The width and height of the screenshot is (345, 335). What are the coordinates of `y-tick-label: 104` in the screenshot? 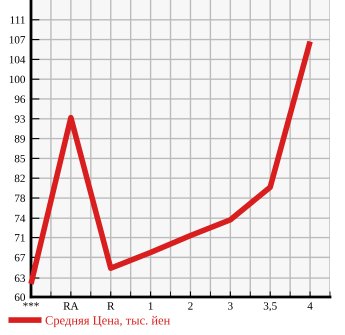 It's located at (18, 60).